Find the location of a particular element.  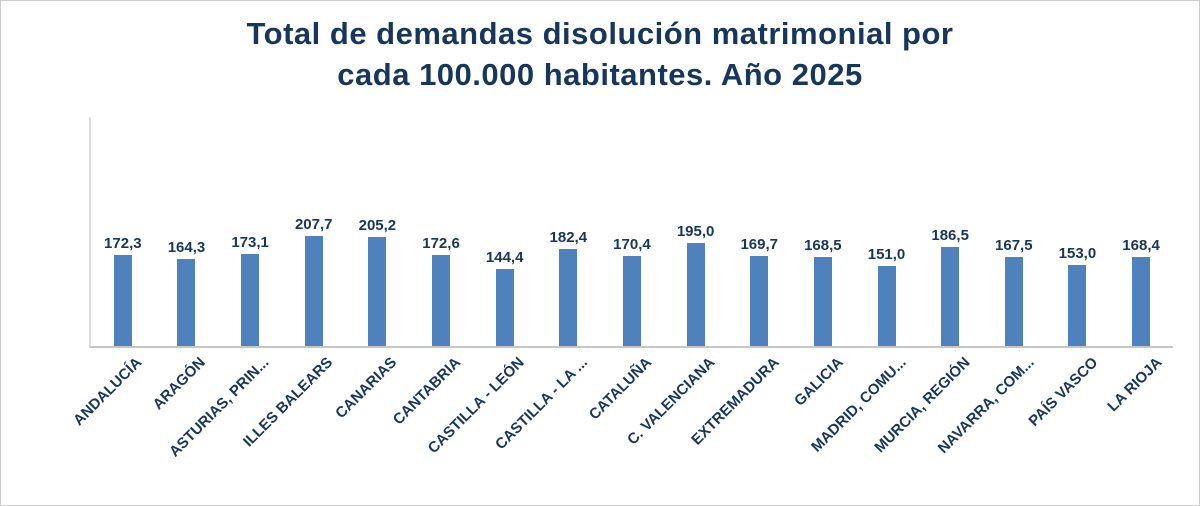

value-label: 173,1 is located at coordinates (250, 242).